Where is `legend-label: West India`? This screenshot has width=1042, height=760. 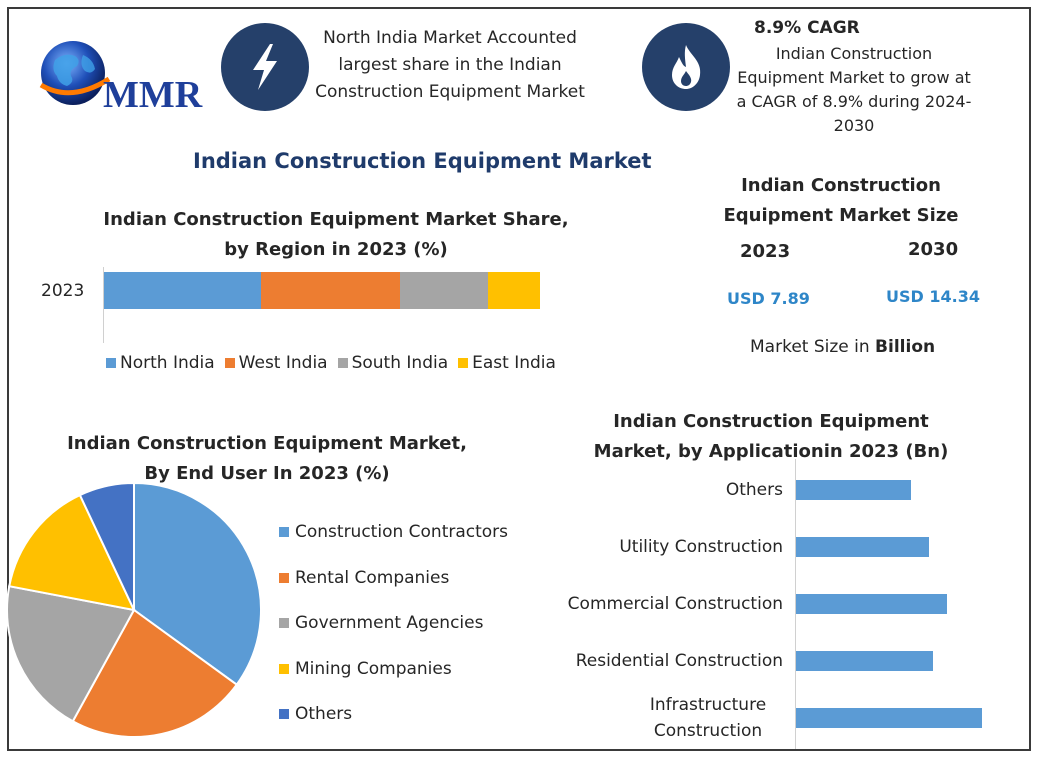
legend-label: West India is located at coordinates (283, 363).